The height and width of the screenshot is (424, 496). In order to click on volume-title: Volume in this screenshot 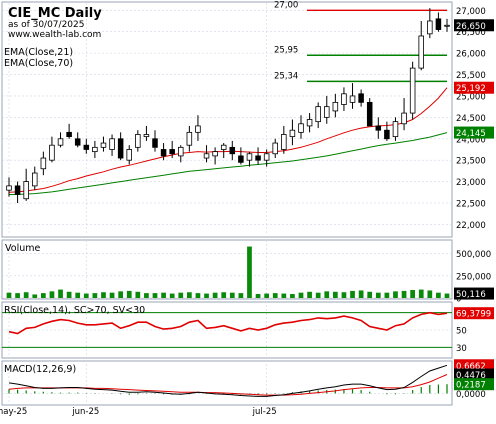, I will do `click(22, 248)`.